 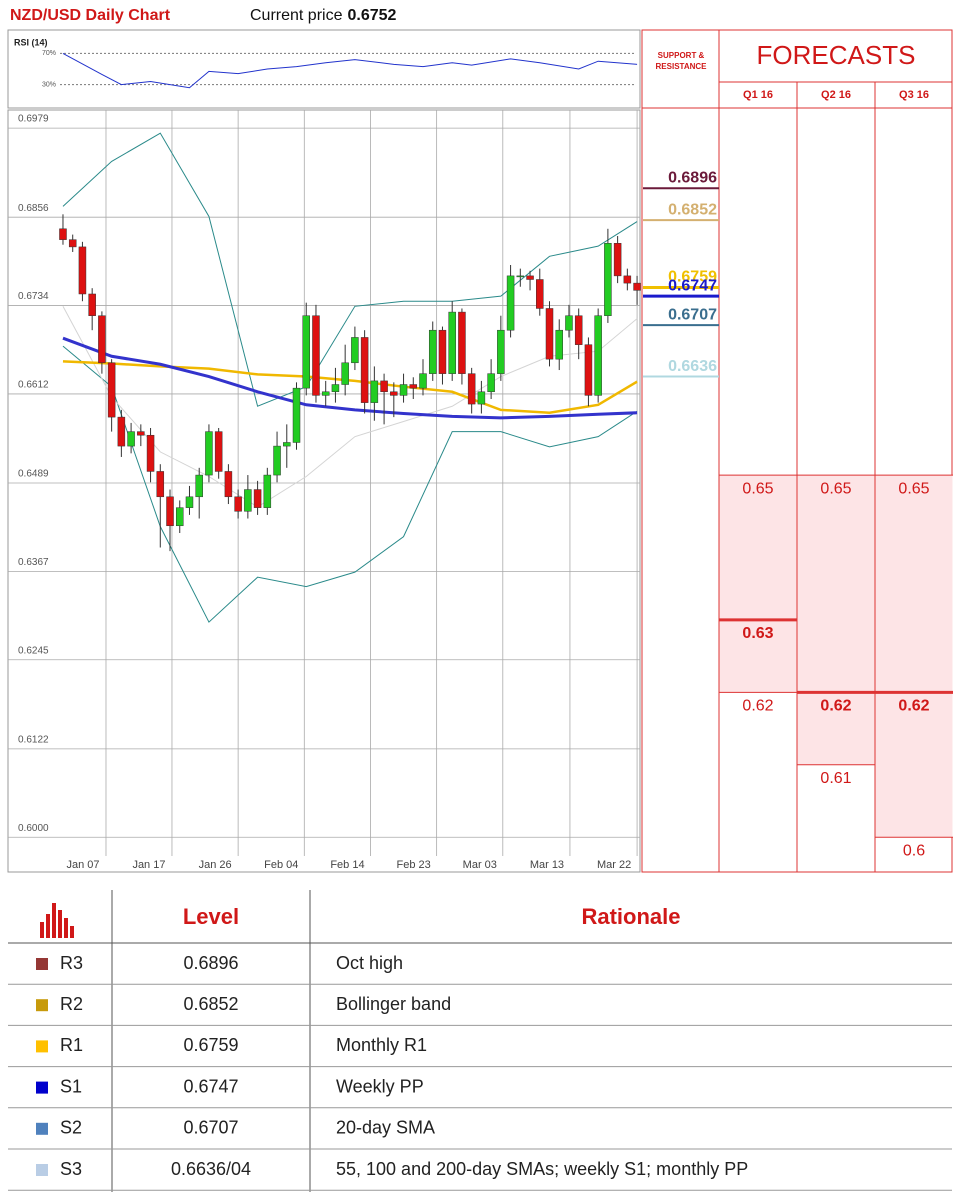 I want to click on y-tick-label: 0.6734, so click(x=33, y=296).